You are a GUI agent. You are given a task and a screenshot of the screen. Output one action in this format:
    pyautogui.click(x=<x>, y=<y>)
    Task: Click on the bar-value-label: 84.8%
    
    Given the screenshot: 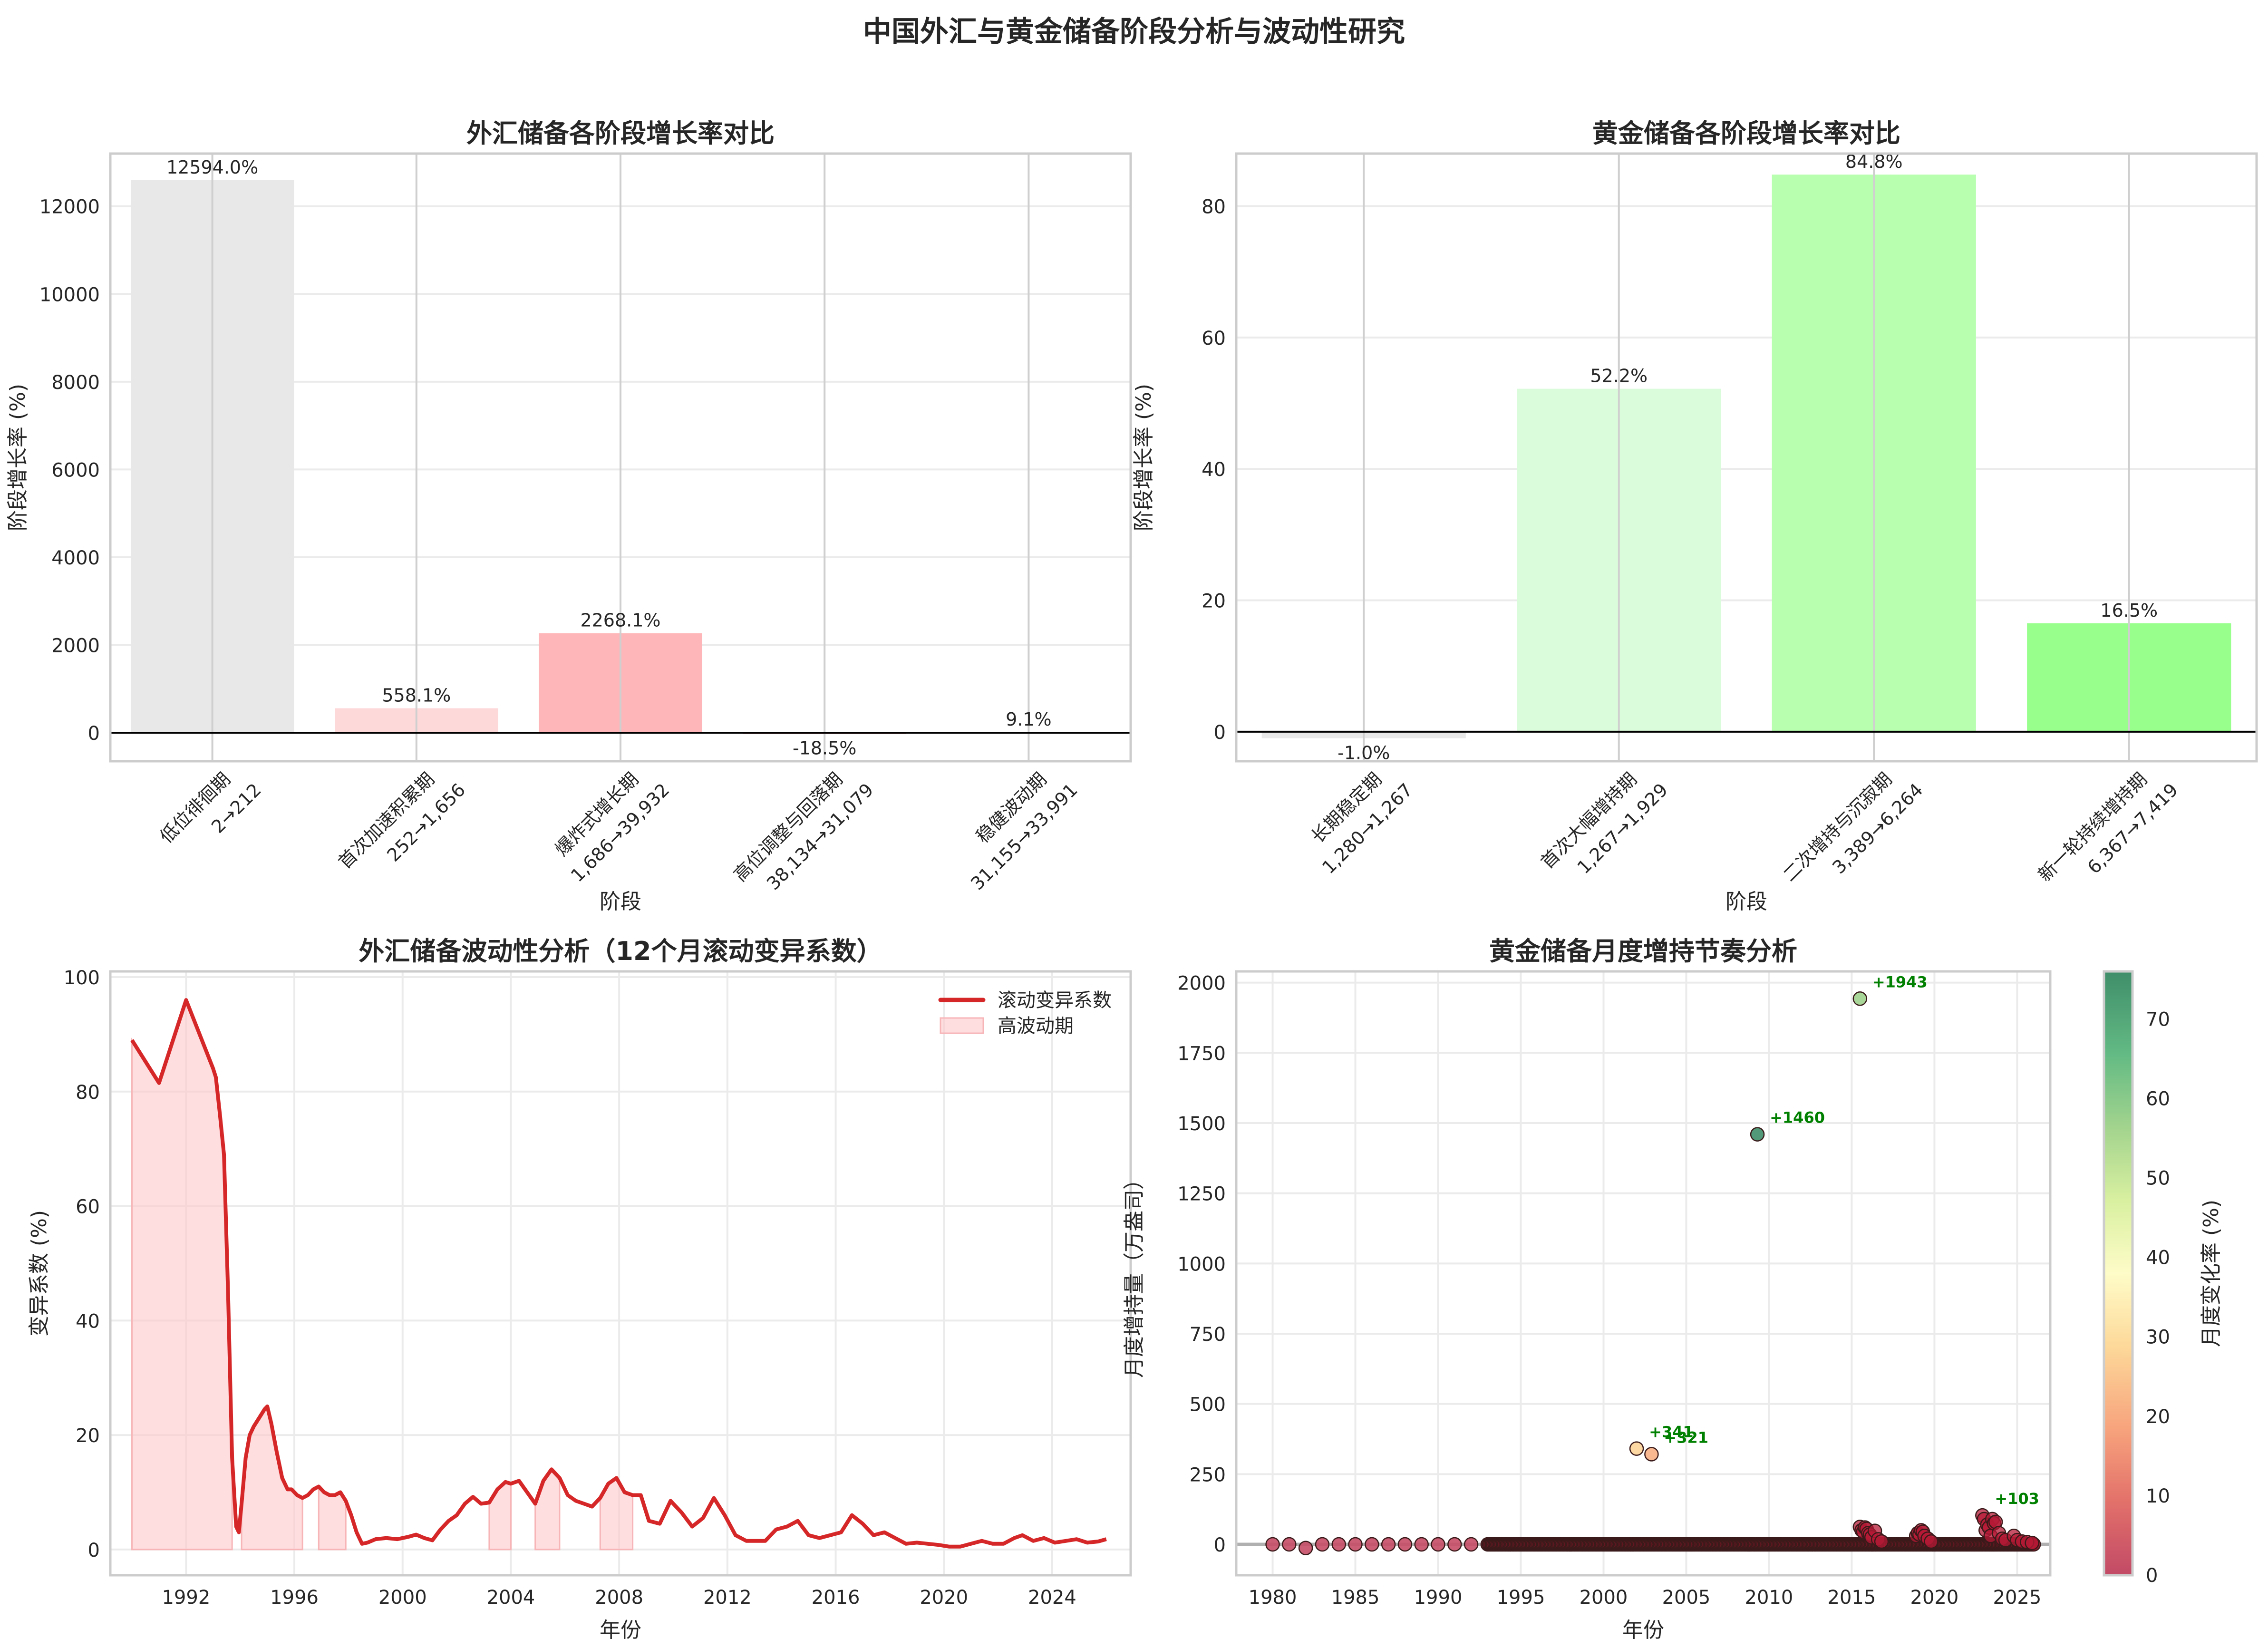 What is the action you would take?
    pyautogui.click(x=1874, y=162)
    